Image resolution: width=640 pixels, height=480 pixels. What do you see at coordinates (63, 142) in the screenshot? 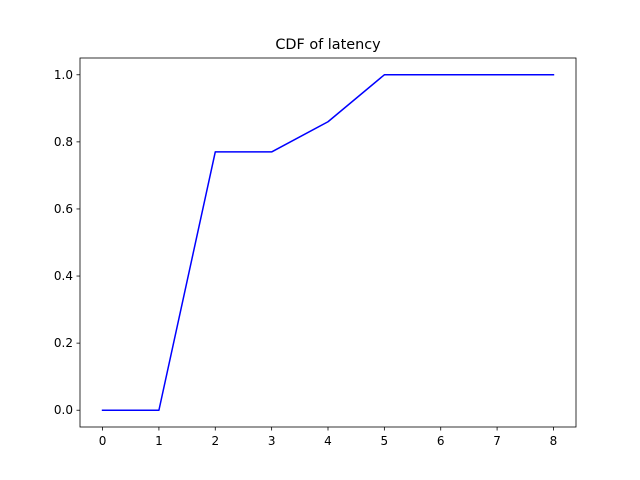
I see `y-tick-label: 0.8` at bounding box center [63, 142].